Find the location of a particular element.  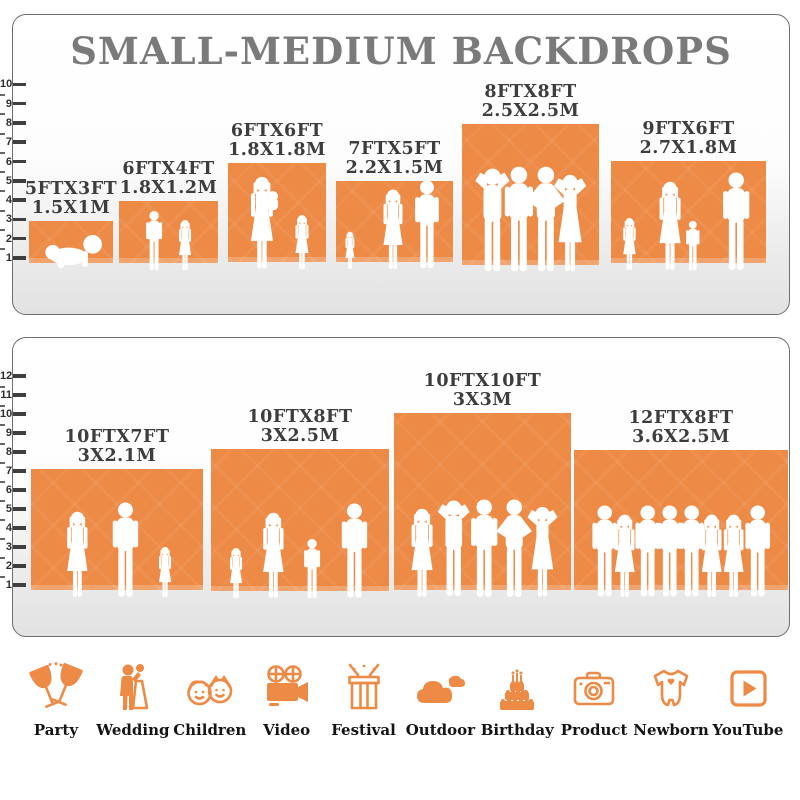

ruler-tick: 5 is located at coordinates (13, 509).